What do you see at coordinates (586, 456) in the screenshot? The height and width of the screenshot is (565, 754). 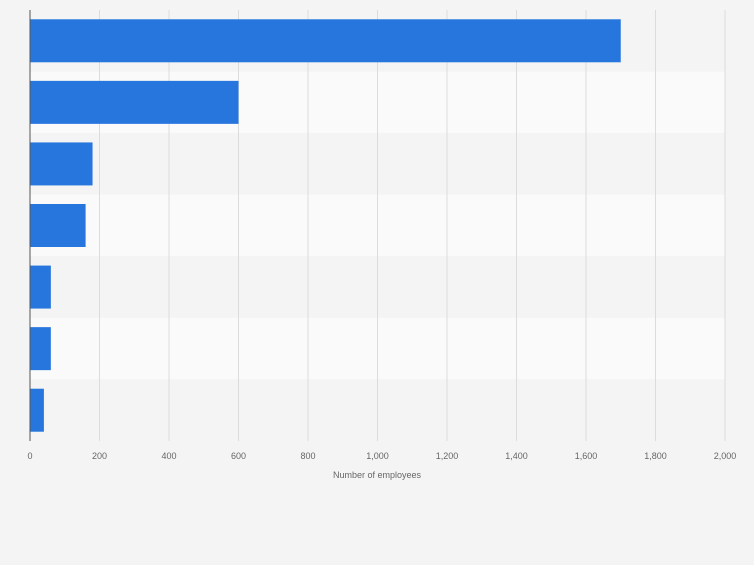 I see `x-tick-label: 1,600` at bounding box center [586, 456].